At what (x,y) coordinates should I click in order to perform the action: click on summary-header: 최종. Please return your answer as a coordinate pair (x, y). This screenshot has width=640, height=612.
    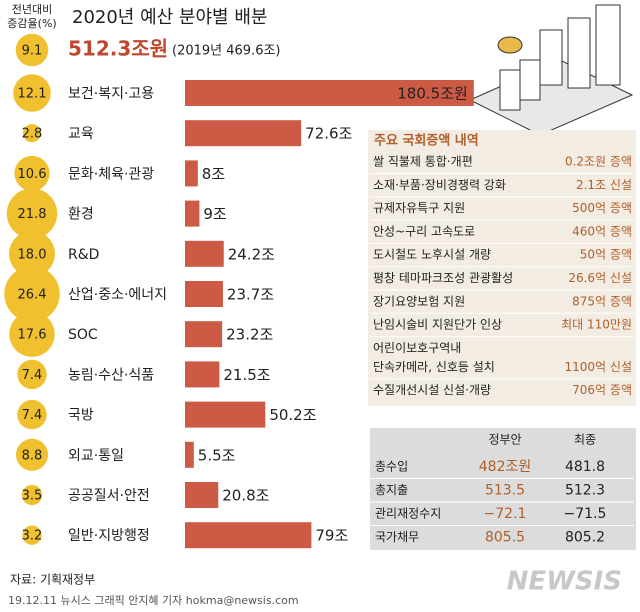
    Looking at the image, I should click on (585, 440).